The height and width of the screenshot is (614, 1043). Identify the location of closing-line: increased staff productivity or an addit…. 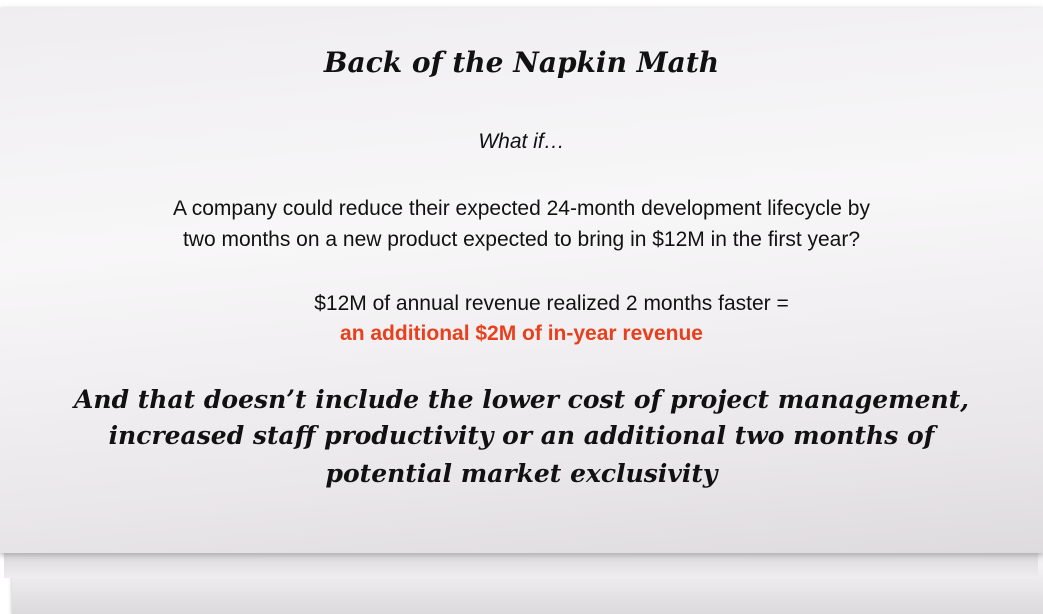
(521, 435).